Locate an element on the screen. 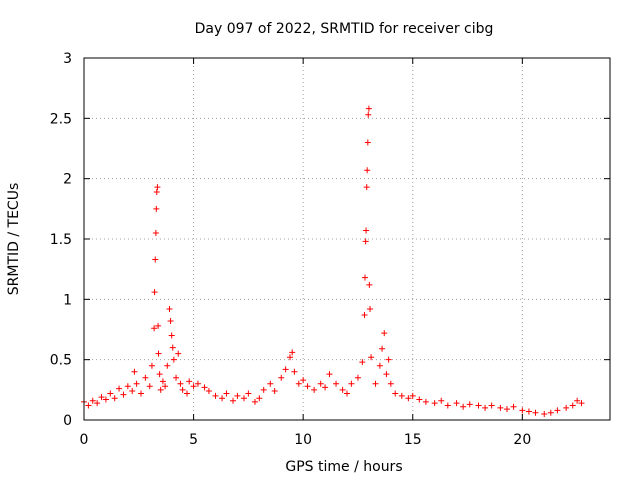 The height and width of the screenshot is (480, 640). y-tick-label: 0 is located at coordinates (67, 421).